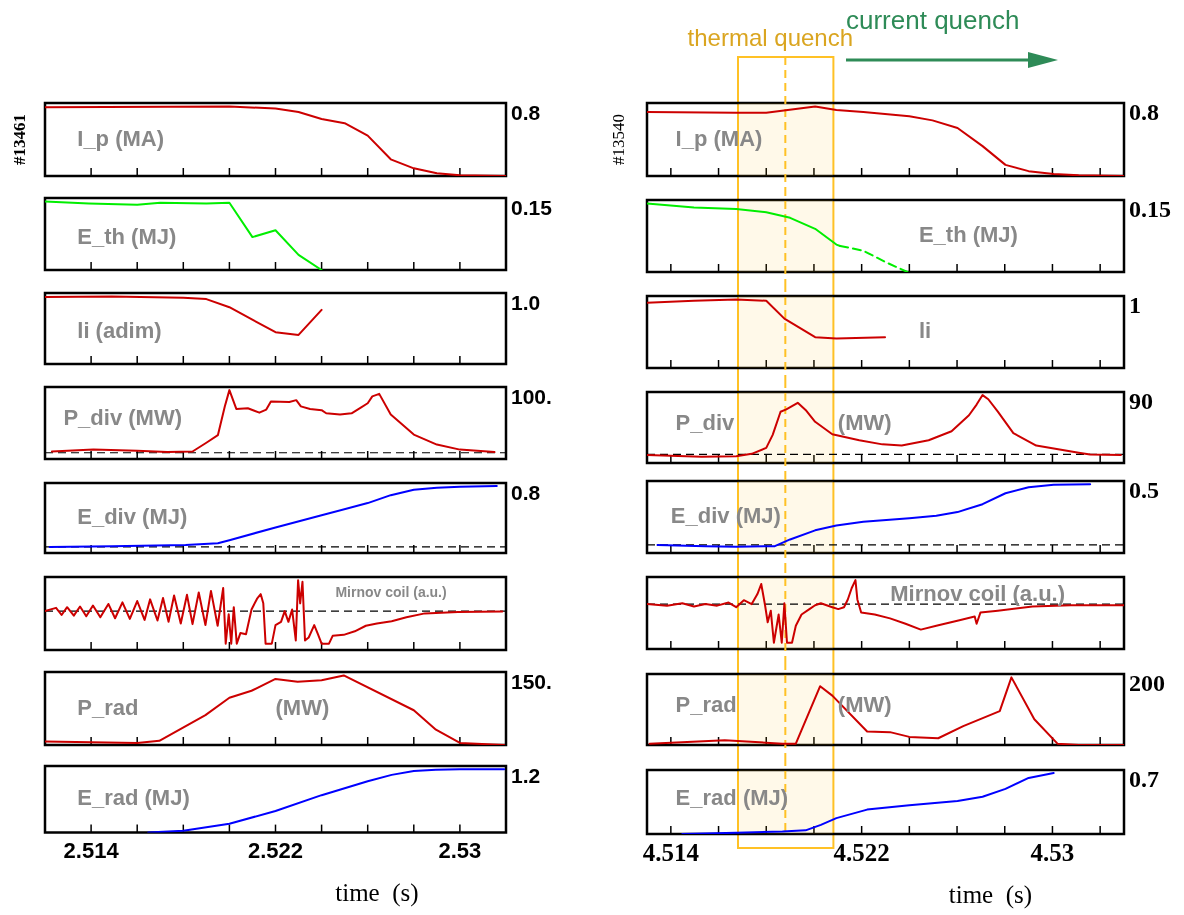  Describe the element at coordinates (671, 853) in the screenshot. I see `x-tick-label: 4.514` at that location.